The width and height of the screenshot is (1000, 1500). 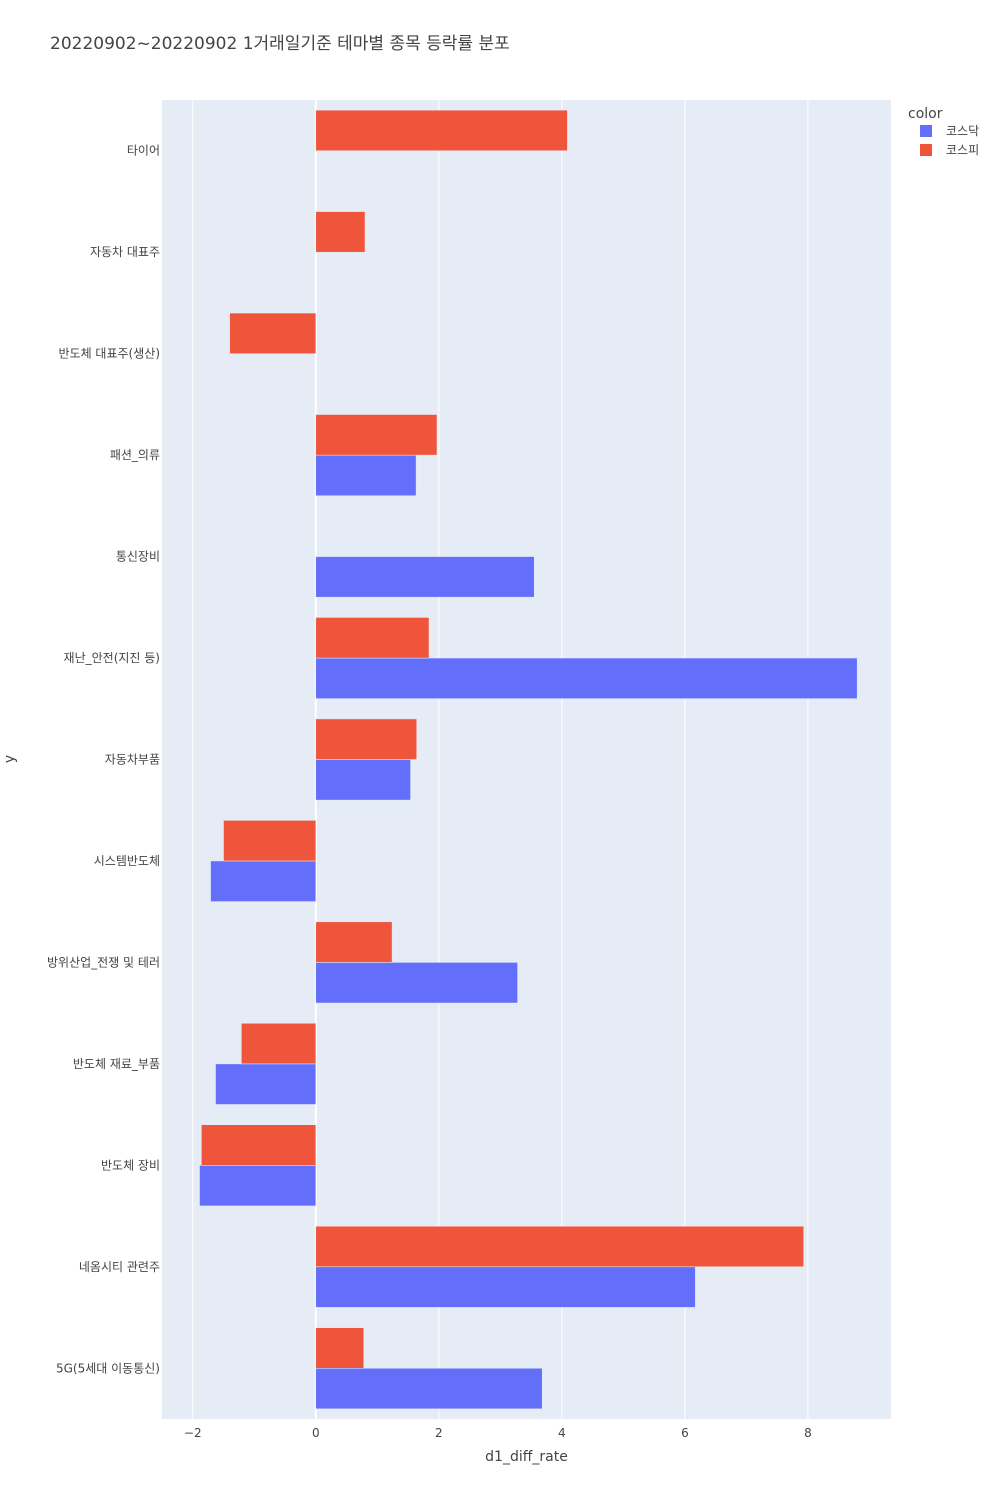 What do you see at coordinates (143, 151) in the screenshot?
I see `y-tick-label: 타이어` at bounding box center [143, 151].